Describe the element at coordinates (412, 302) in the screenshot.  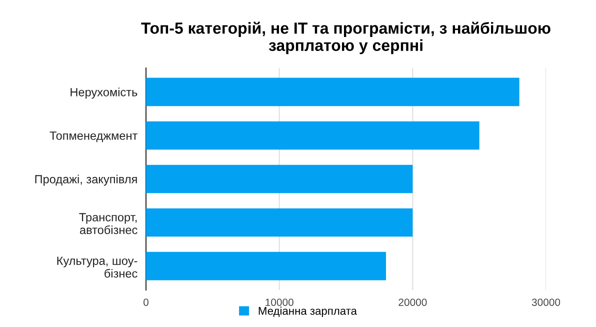
I see `x-tick-label: 20000` at that location.